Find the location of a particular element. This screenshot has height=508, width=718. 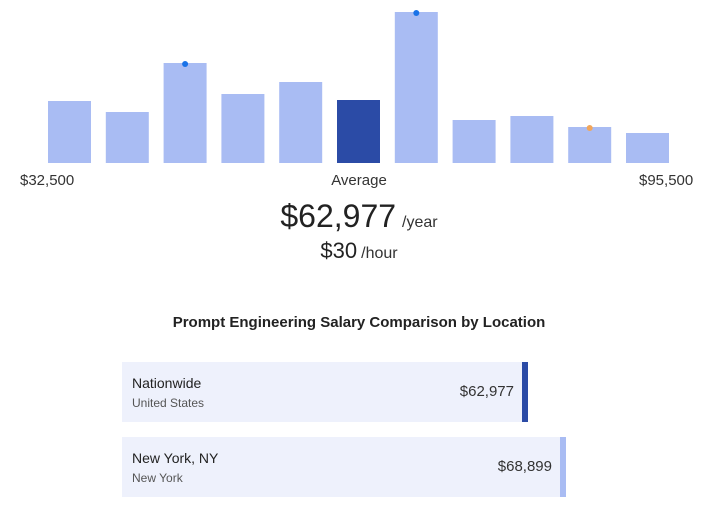

location-row-new-york: New York, NY New York $68,899 is located at coordinates (344, 467).